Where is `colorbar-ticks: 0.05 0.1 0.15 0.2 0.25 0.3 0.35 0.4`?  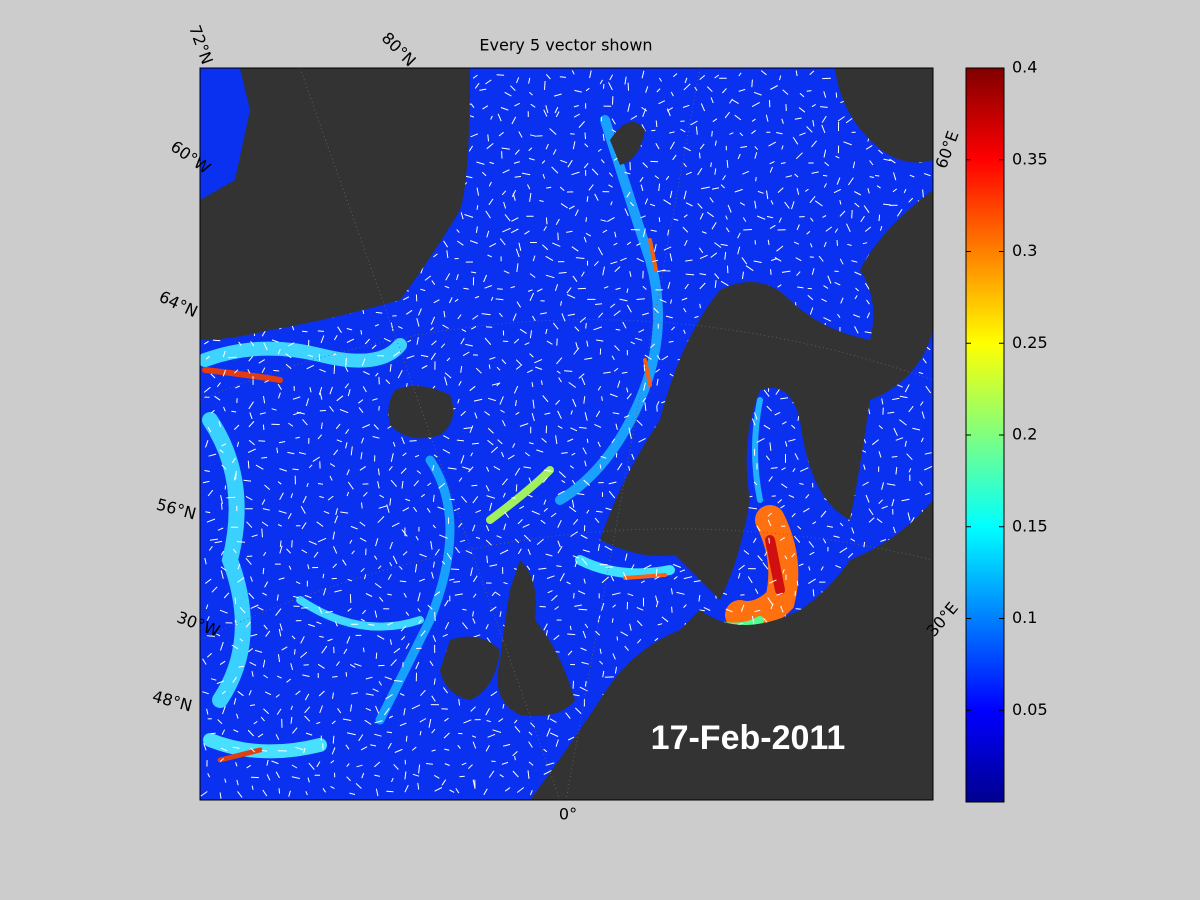 colorbar-ticks: 0.05 0.1 0.15 0.2 0.25 0.3 0.35 0.4 is located at coordinates (1007, 388).